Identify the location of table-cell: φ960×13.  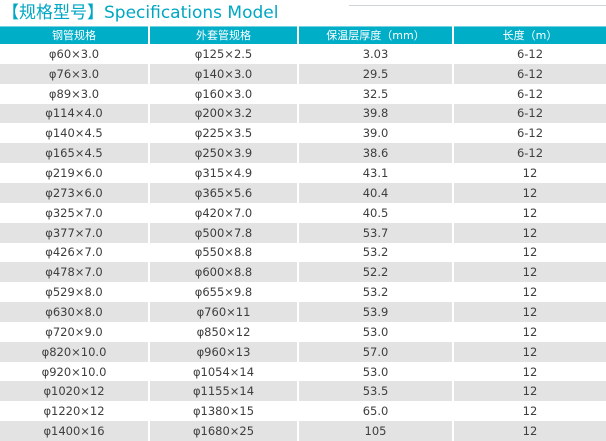
(223, 351).